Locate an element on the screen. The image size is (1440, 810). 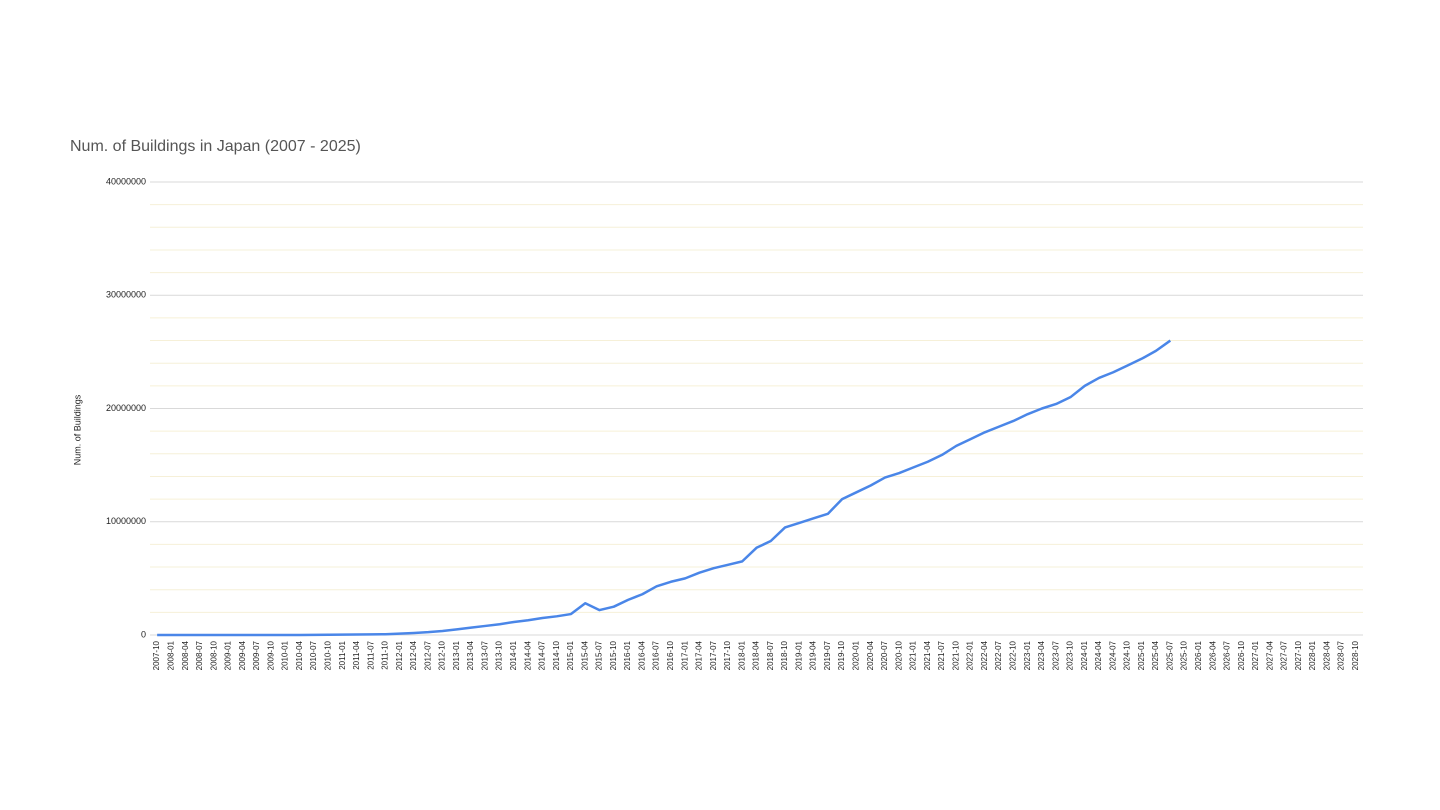
x-tick-label: 2026-04 is located at coordinates (1212, 655).